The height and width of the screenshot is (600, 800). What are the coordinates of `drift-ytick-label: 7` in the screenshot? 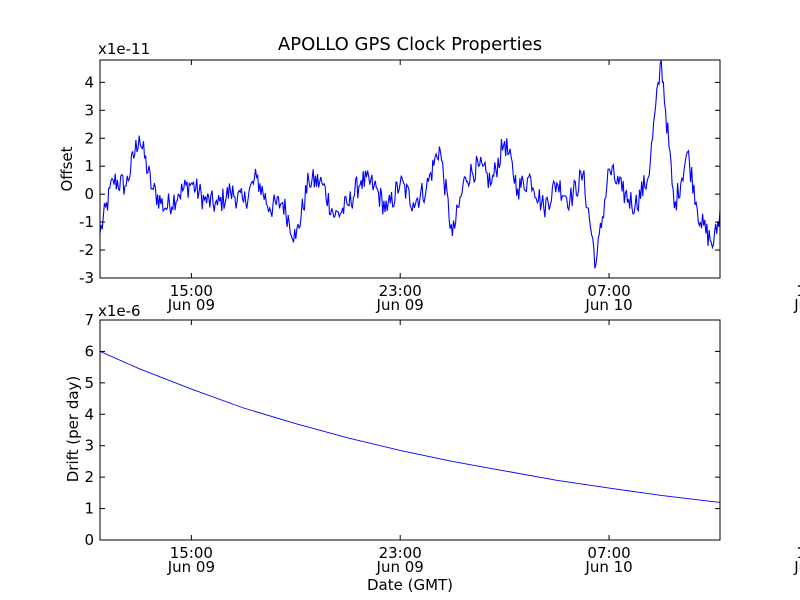 It's located at (89, 320).